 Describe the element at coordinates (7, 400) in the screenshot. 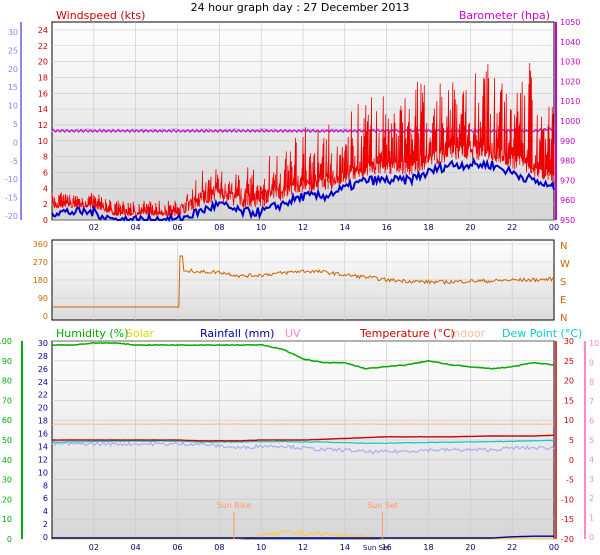

I see `tick-label-humidity: 70` at that location.